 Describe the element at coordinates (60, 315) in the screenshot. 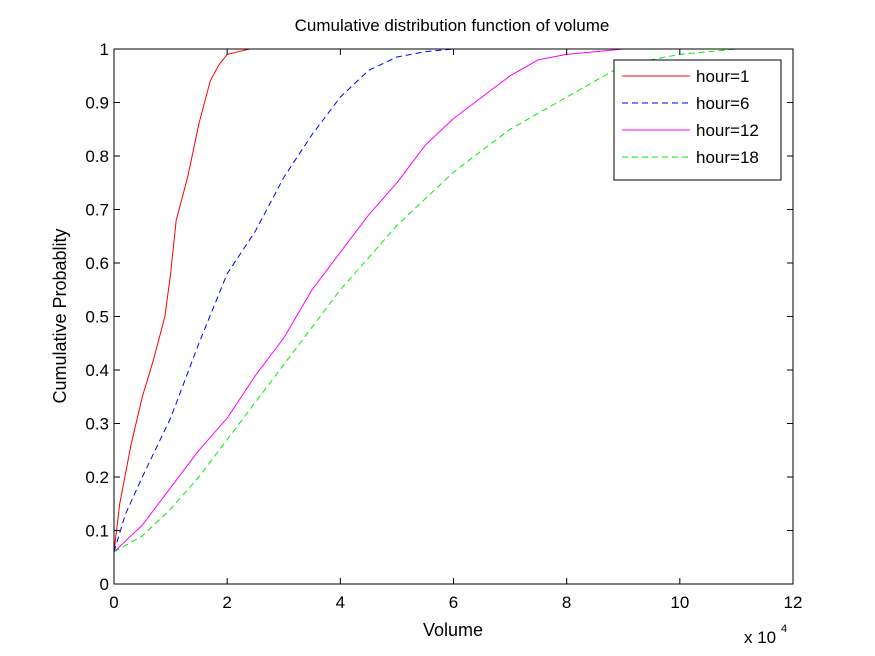

I see `y-axis-label: Cumulative Probablity` at that location.